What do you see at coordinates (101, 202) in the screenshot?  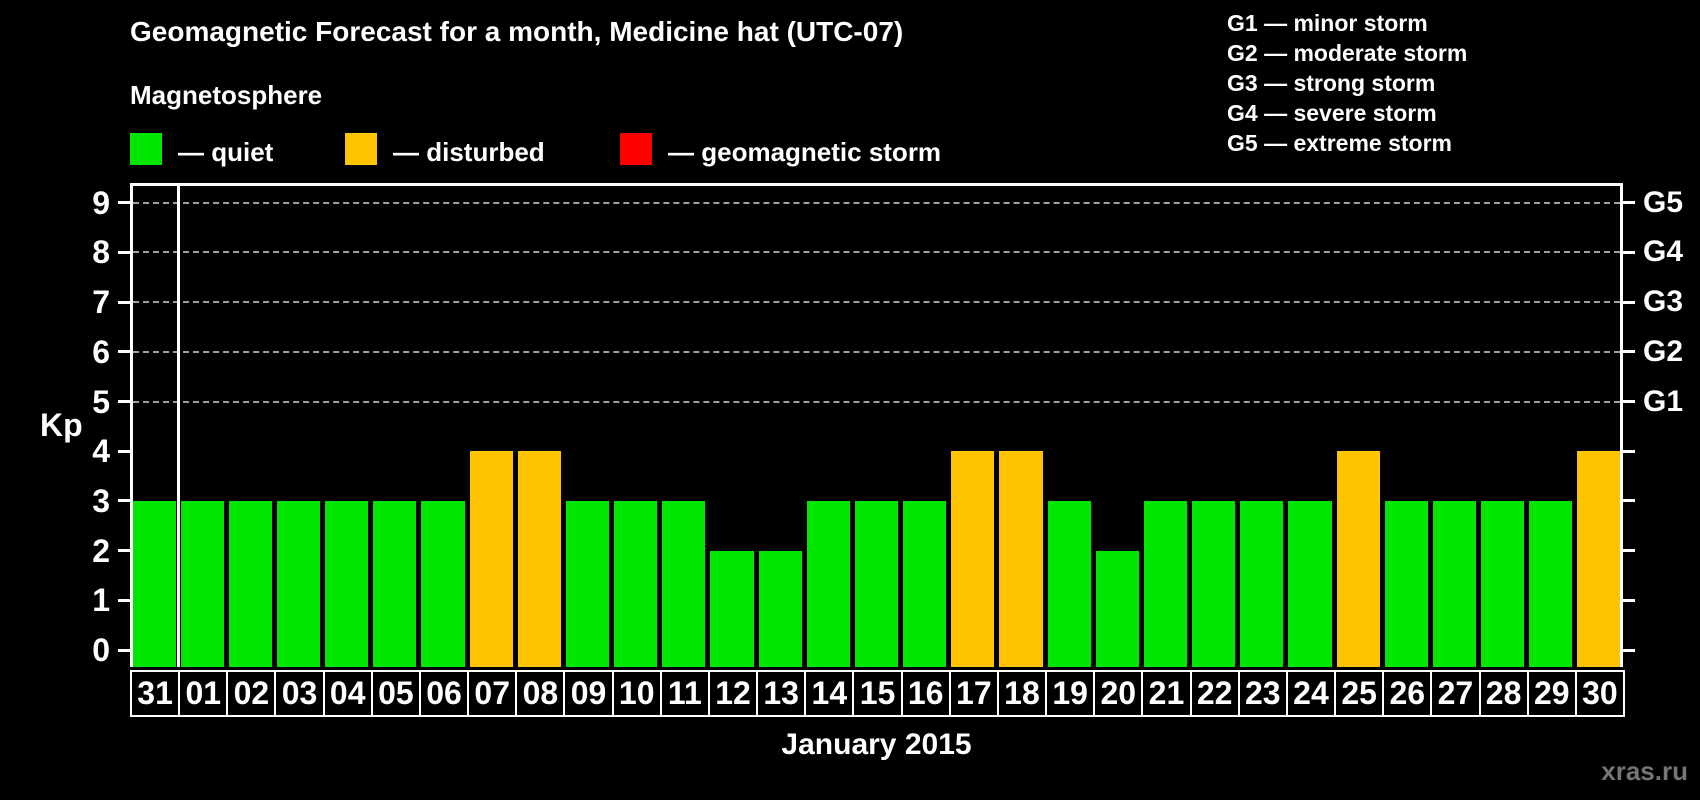 I see `kp-tick-label: 9` at bounding box center [101, 202].